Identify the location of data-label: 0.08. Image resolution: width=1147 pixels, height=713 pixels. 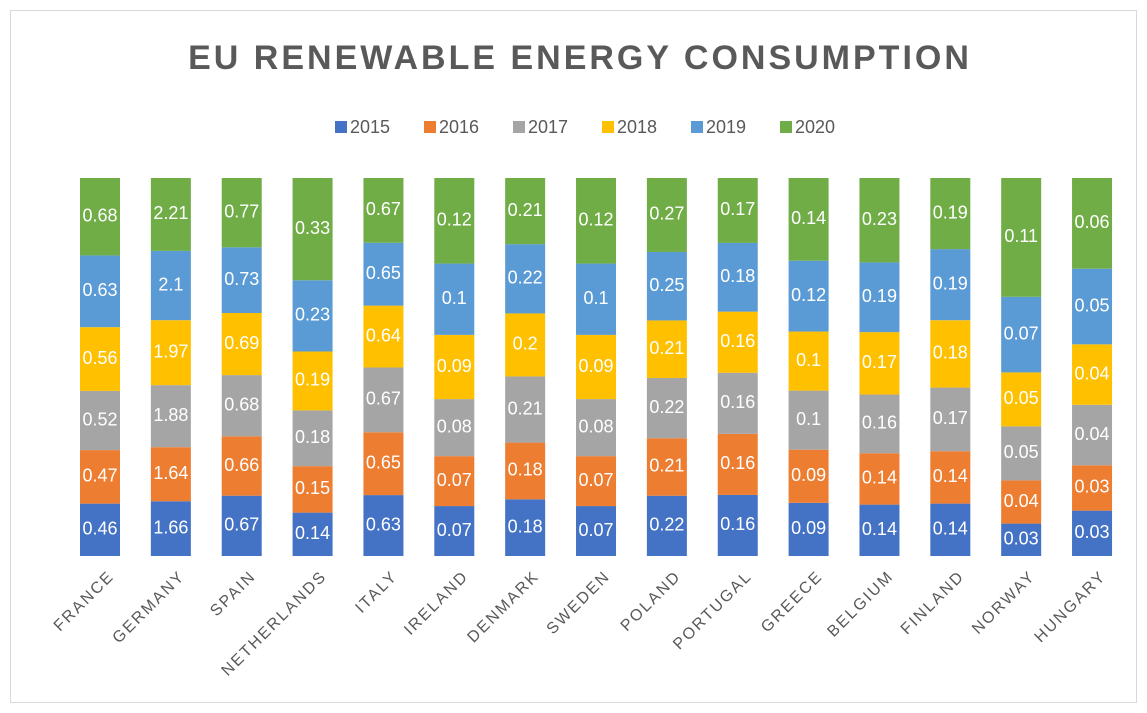
(595, 426).